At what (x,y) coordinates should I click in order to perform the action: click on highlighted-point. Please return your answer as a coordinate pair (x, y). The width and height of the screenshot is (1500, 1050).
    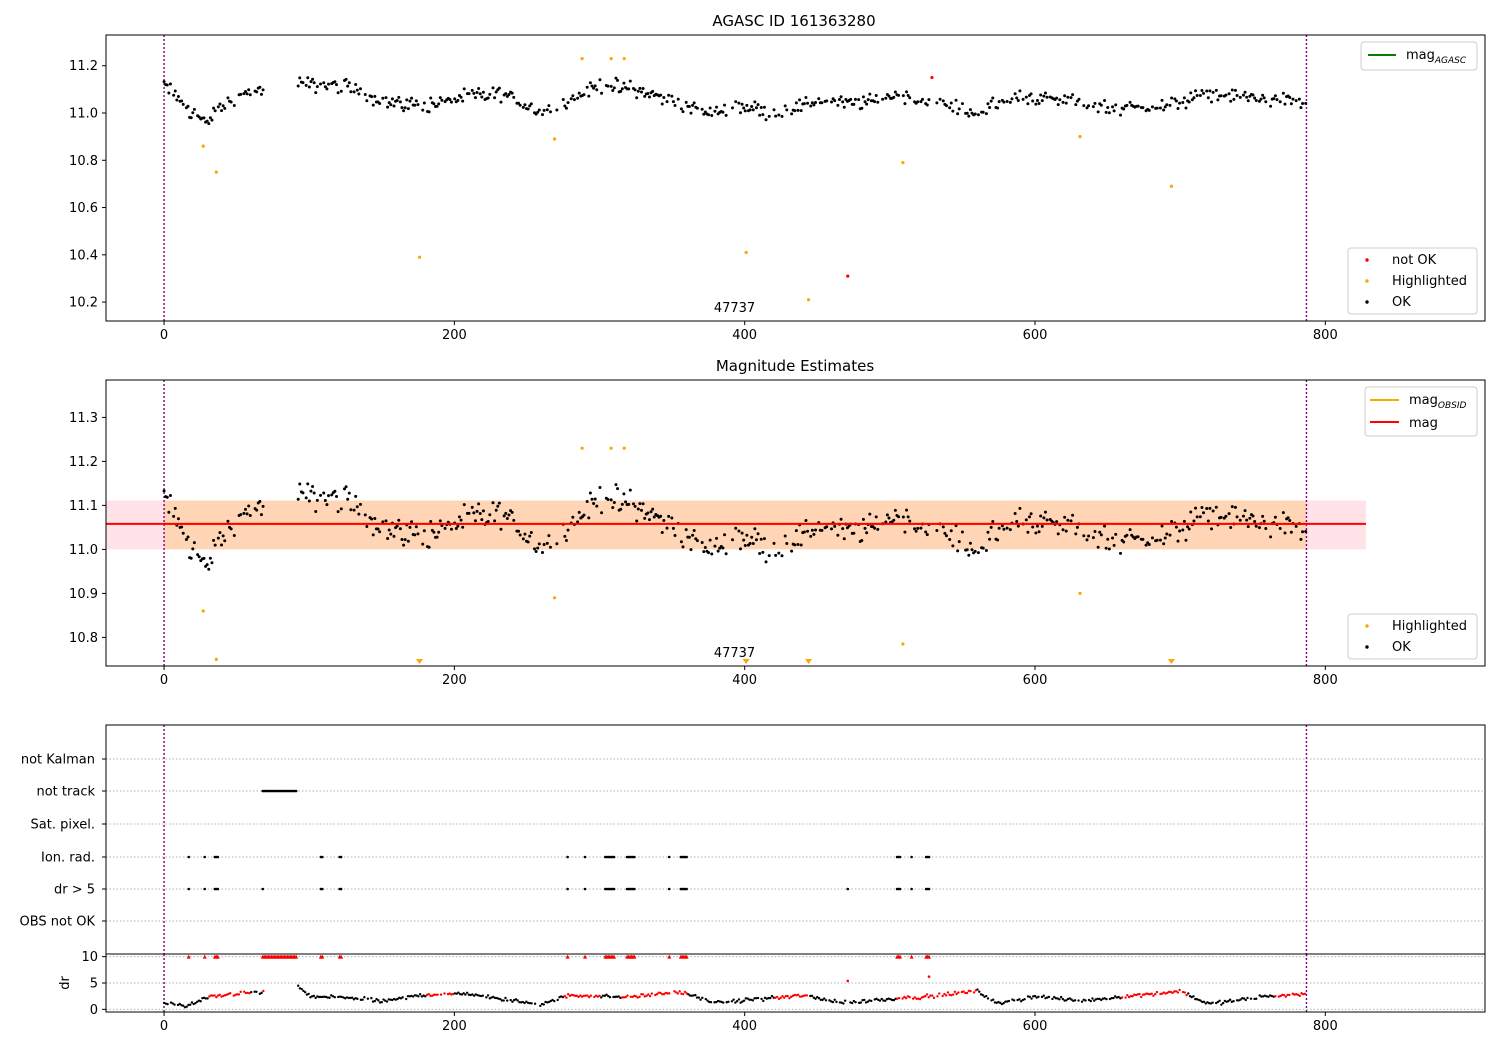
    Looking at the image, I should click on (1171, 186).